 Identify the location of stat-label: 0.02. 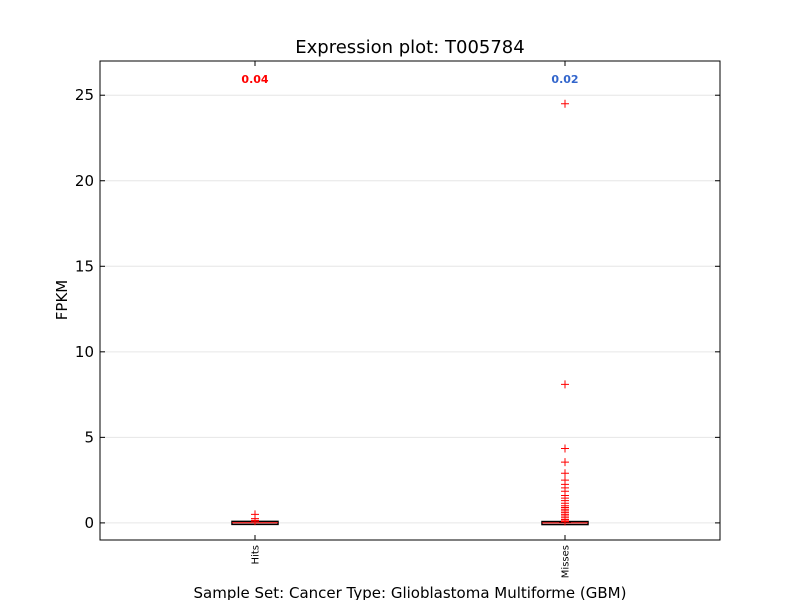
(564, 79).